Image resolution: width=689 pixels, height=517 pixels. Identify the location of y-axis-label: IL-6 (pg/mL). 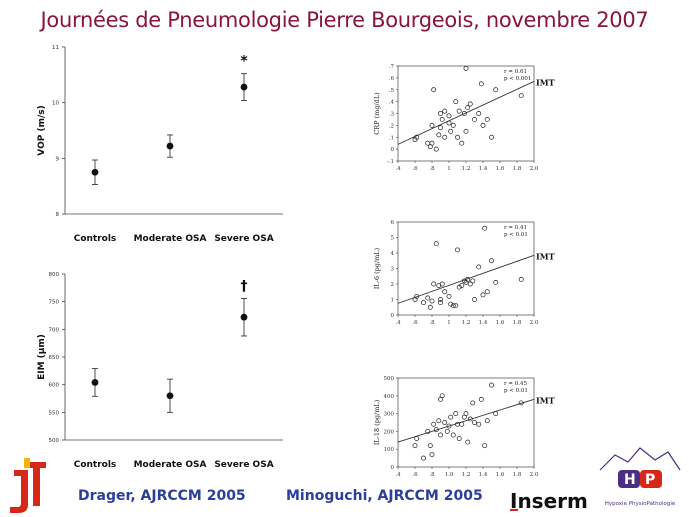
(377, 268).